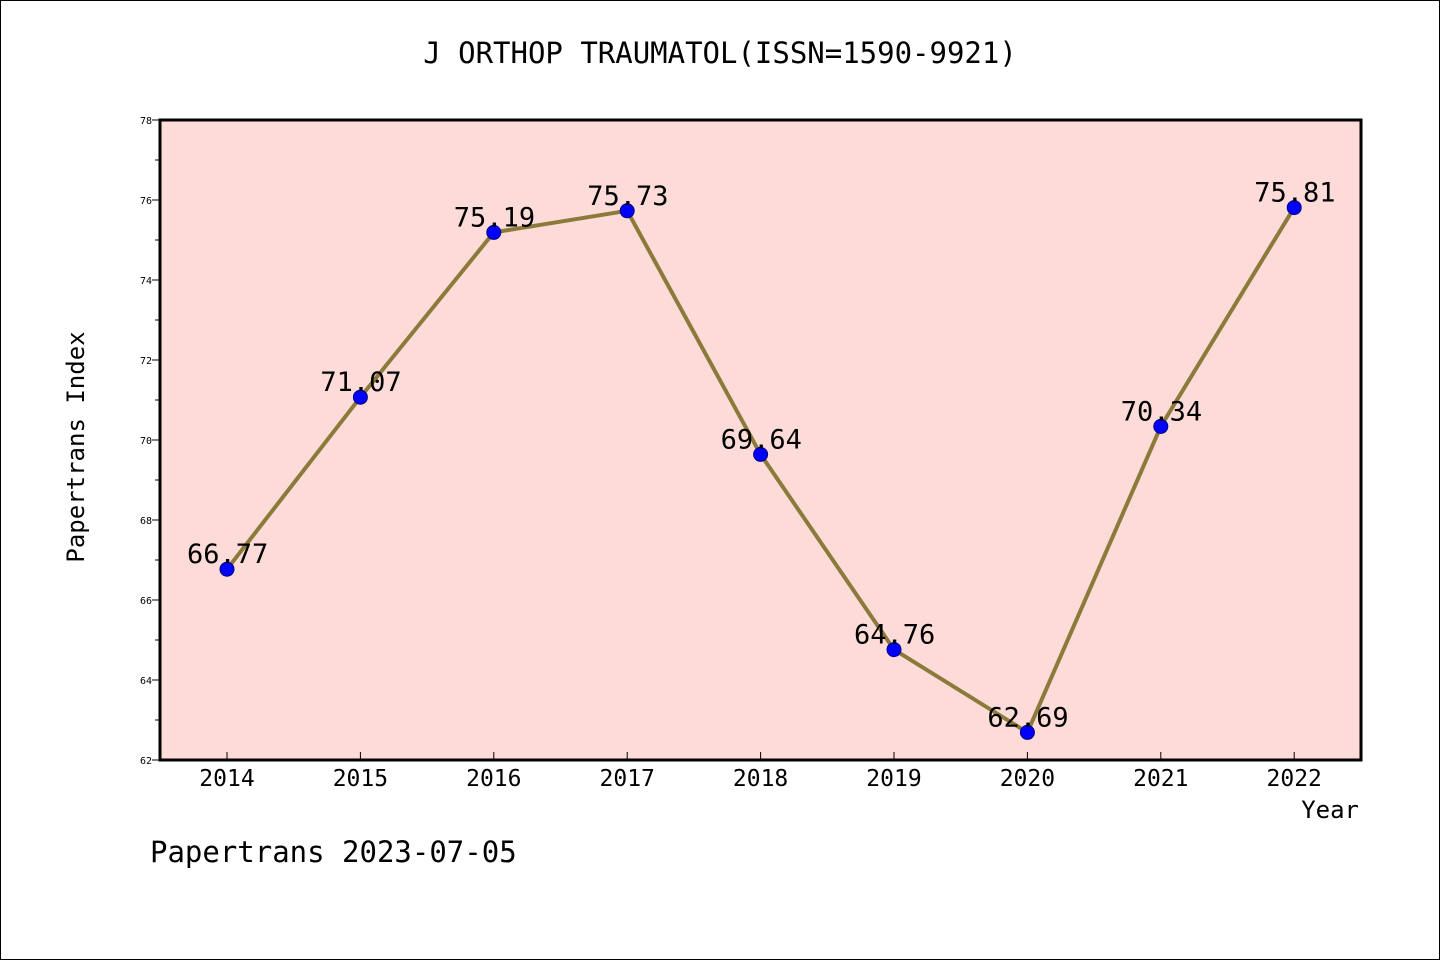 The height and width of the screenshot is (960, 1440). Describe the element at coordinates (893, 779) in the screenshot. I see `x-tick-label: 2019` at that location.